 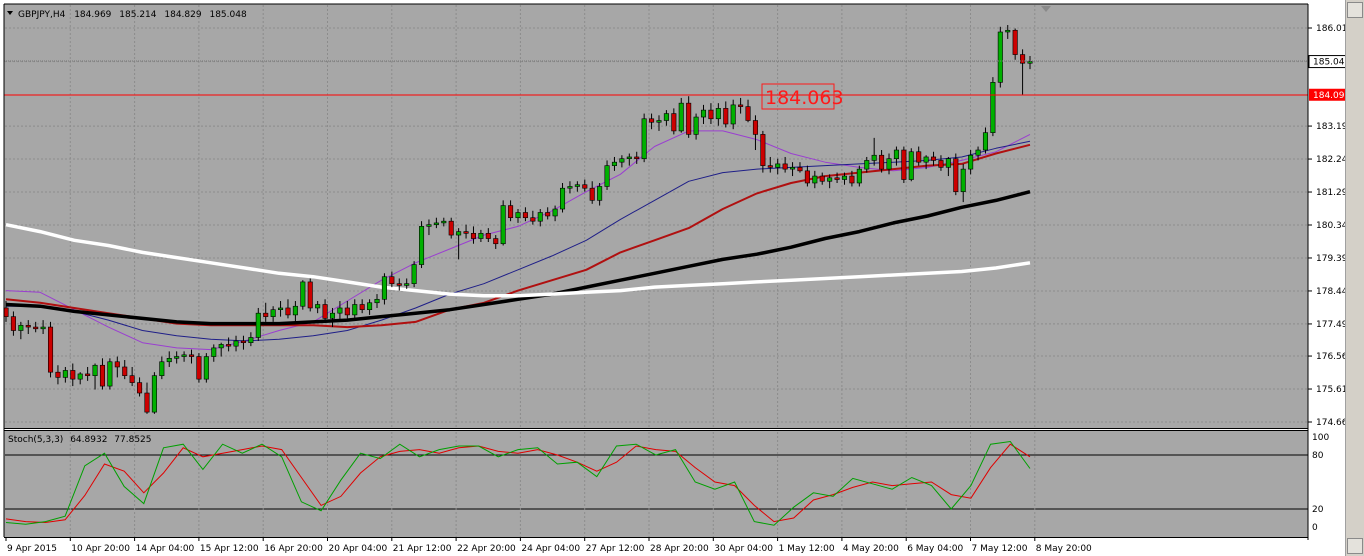 What do you see at coordinates (1046, 9) in the screenshot?
I see `shift-marker-icon` at bounding box center [1046, 9].